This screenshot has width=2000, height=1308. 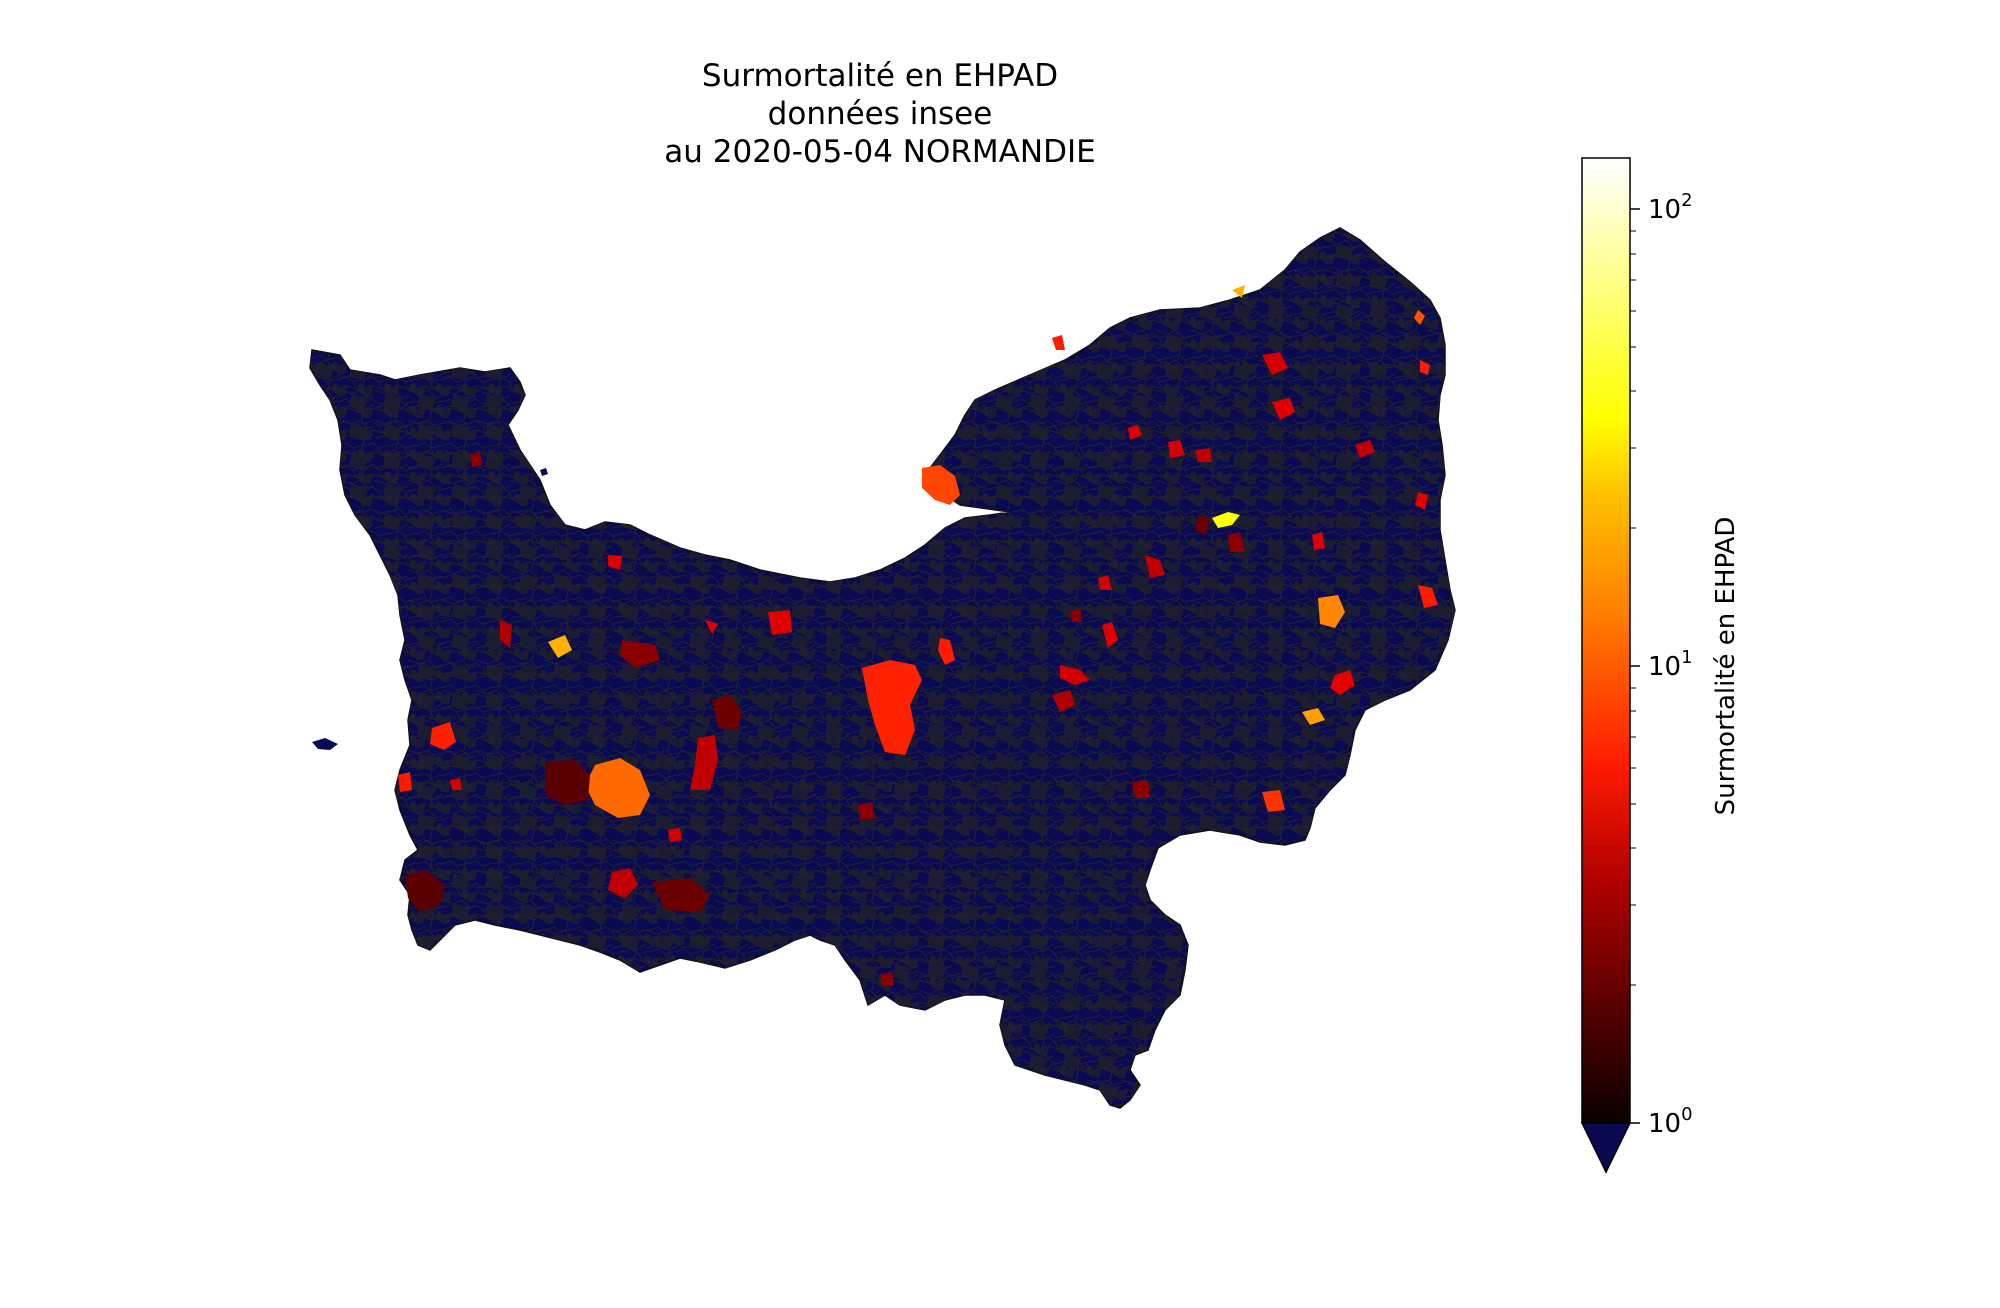 What do you see at coordinates (560, 646) in the screenshot?
I see `commune-bayeux-yellow` at bounding box center [560, 646].